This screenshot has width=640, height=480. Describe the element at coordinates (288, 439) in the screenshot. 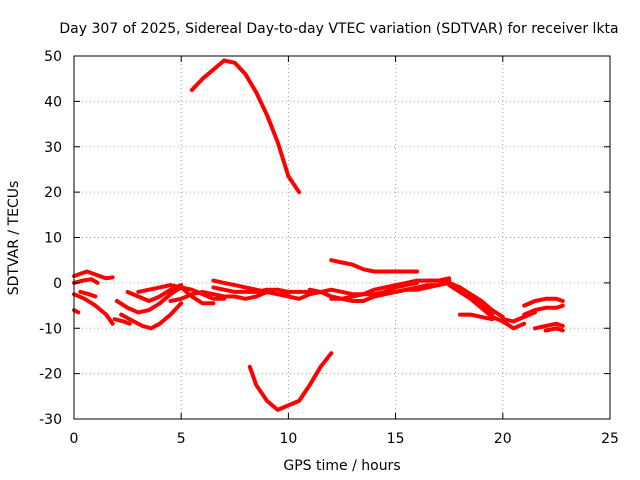

I see `x-tick-label: 10` at that location.